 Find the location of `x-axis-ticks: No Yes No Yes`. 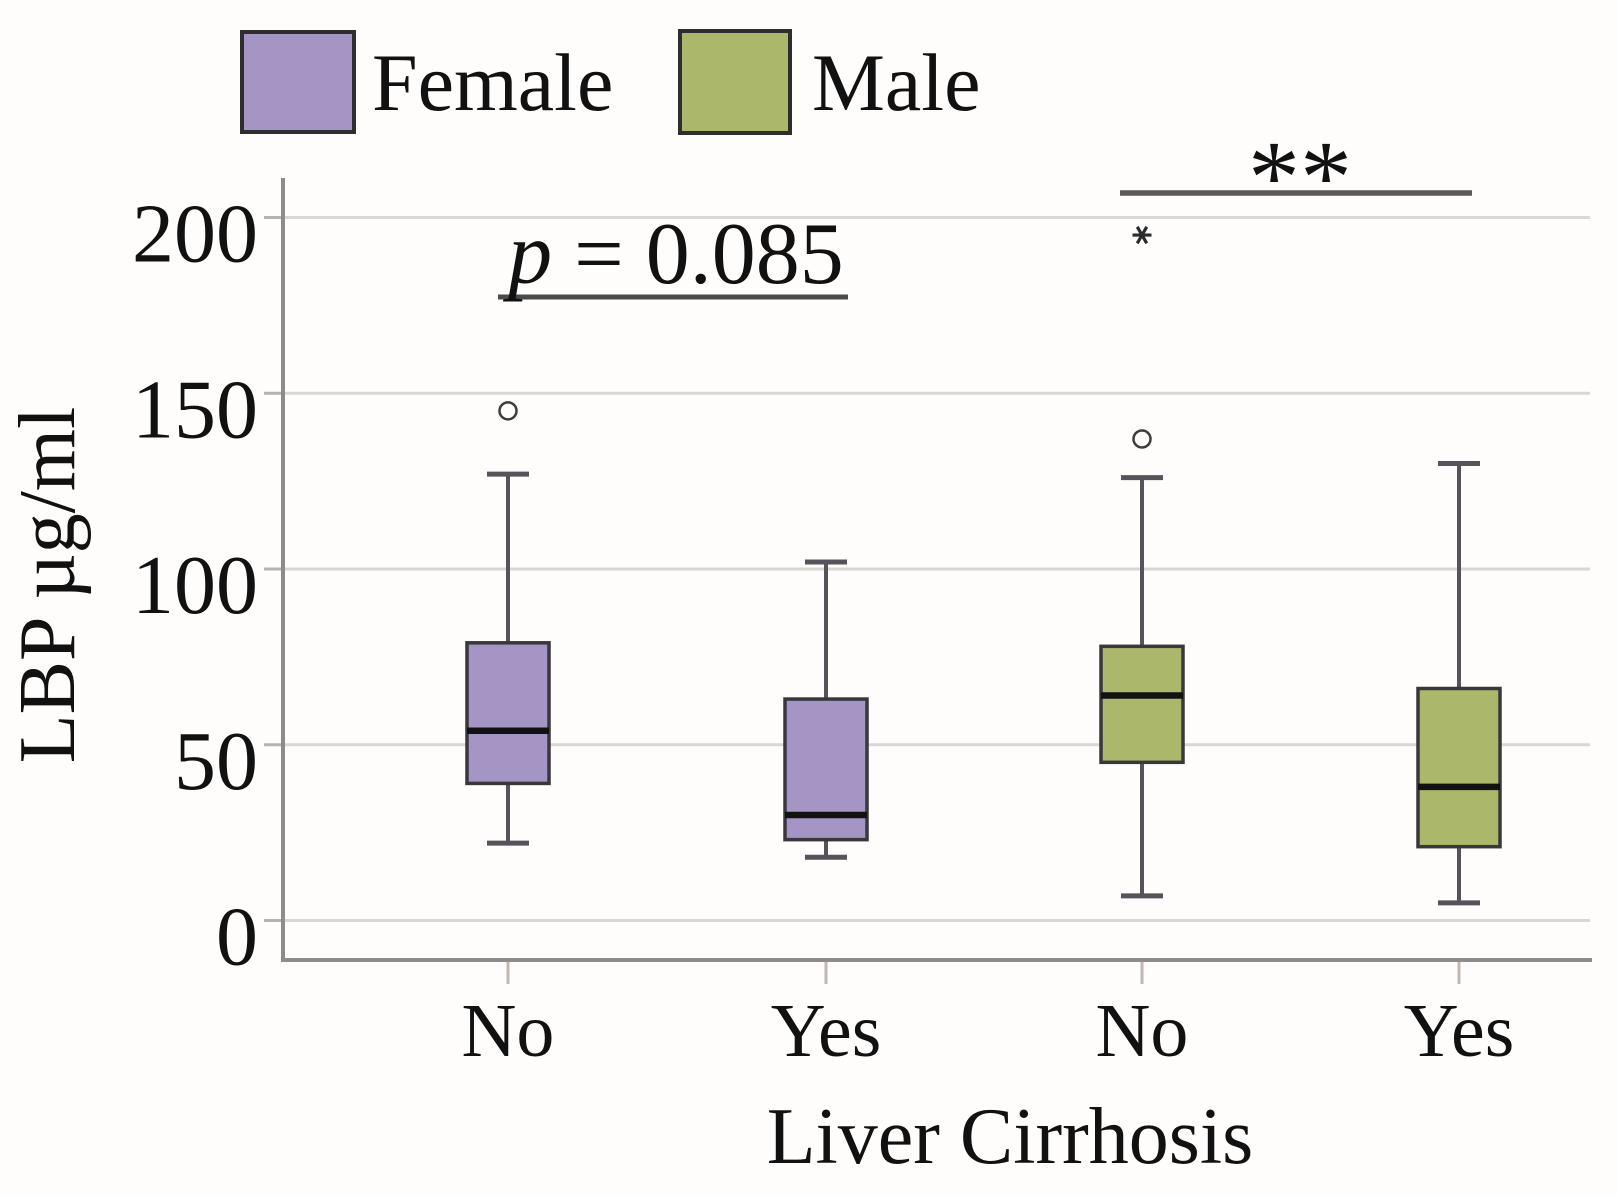

x-axis-ticks: No Yes No Yes is located at coordinates (988, 1017).